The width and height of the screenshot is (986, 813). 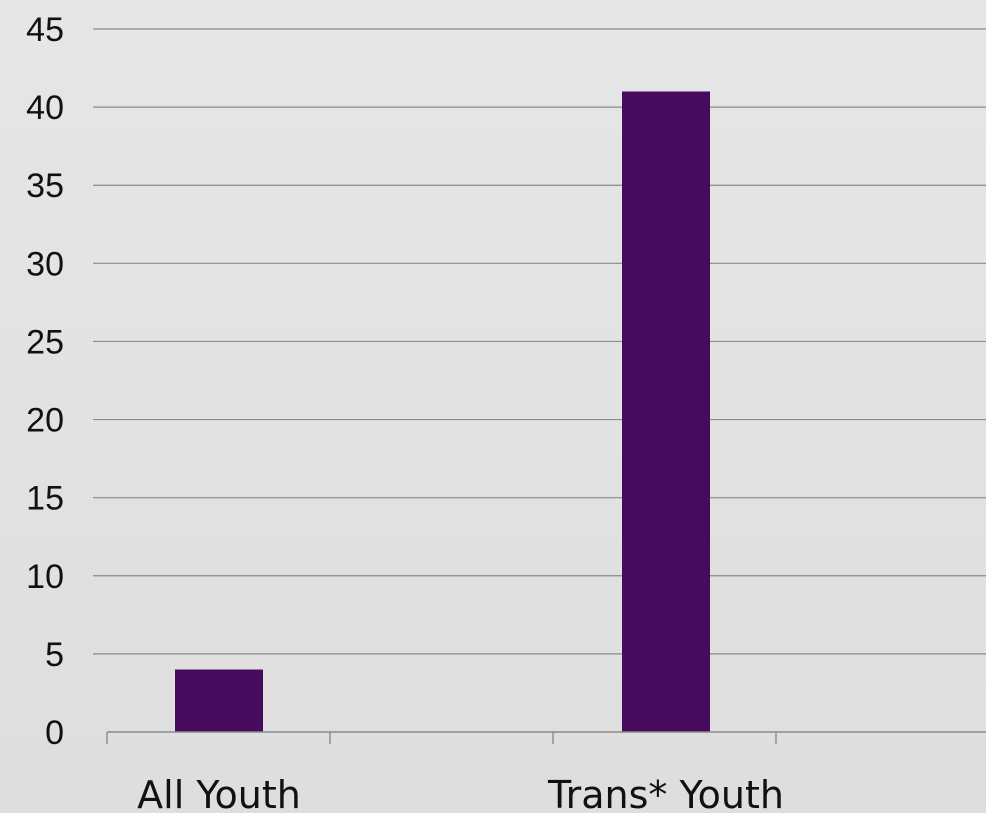 I want to click on y-tick-label: 0, so click(x=54, y=733).